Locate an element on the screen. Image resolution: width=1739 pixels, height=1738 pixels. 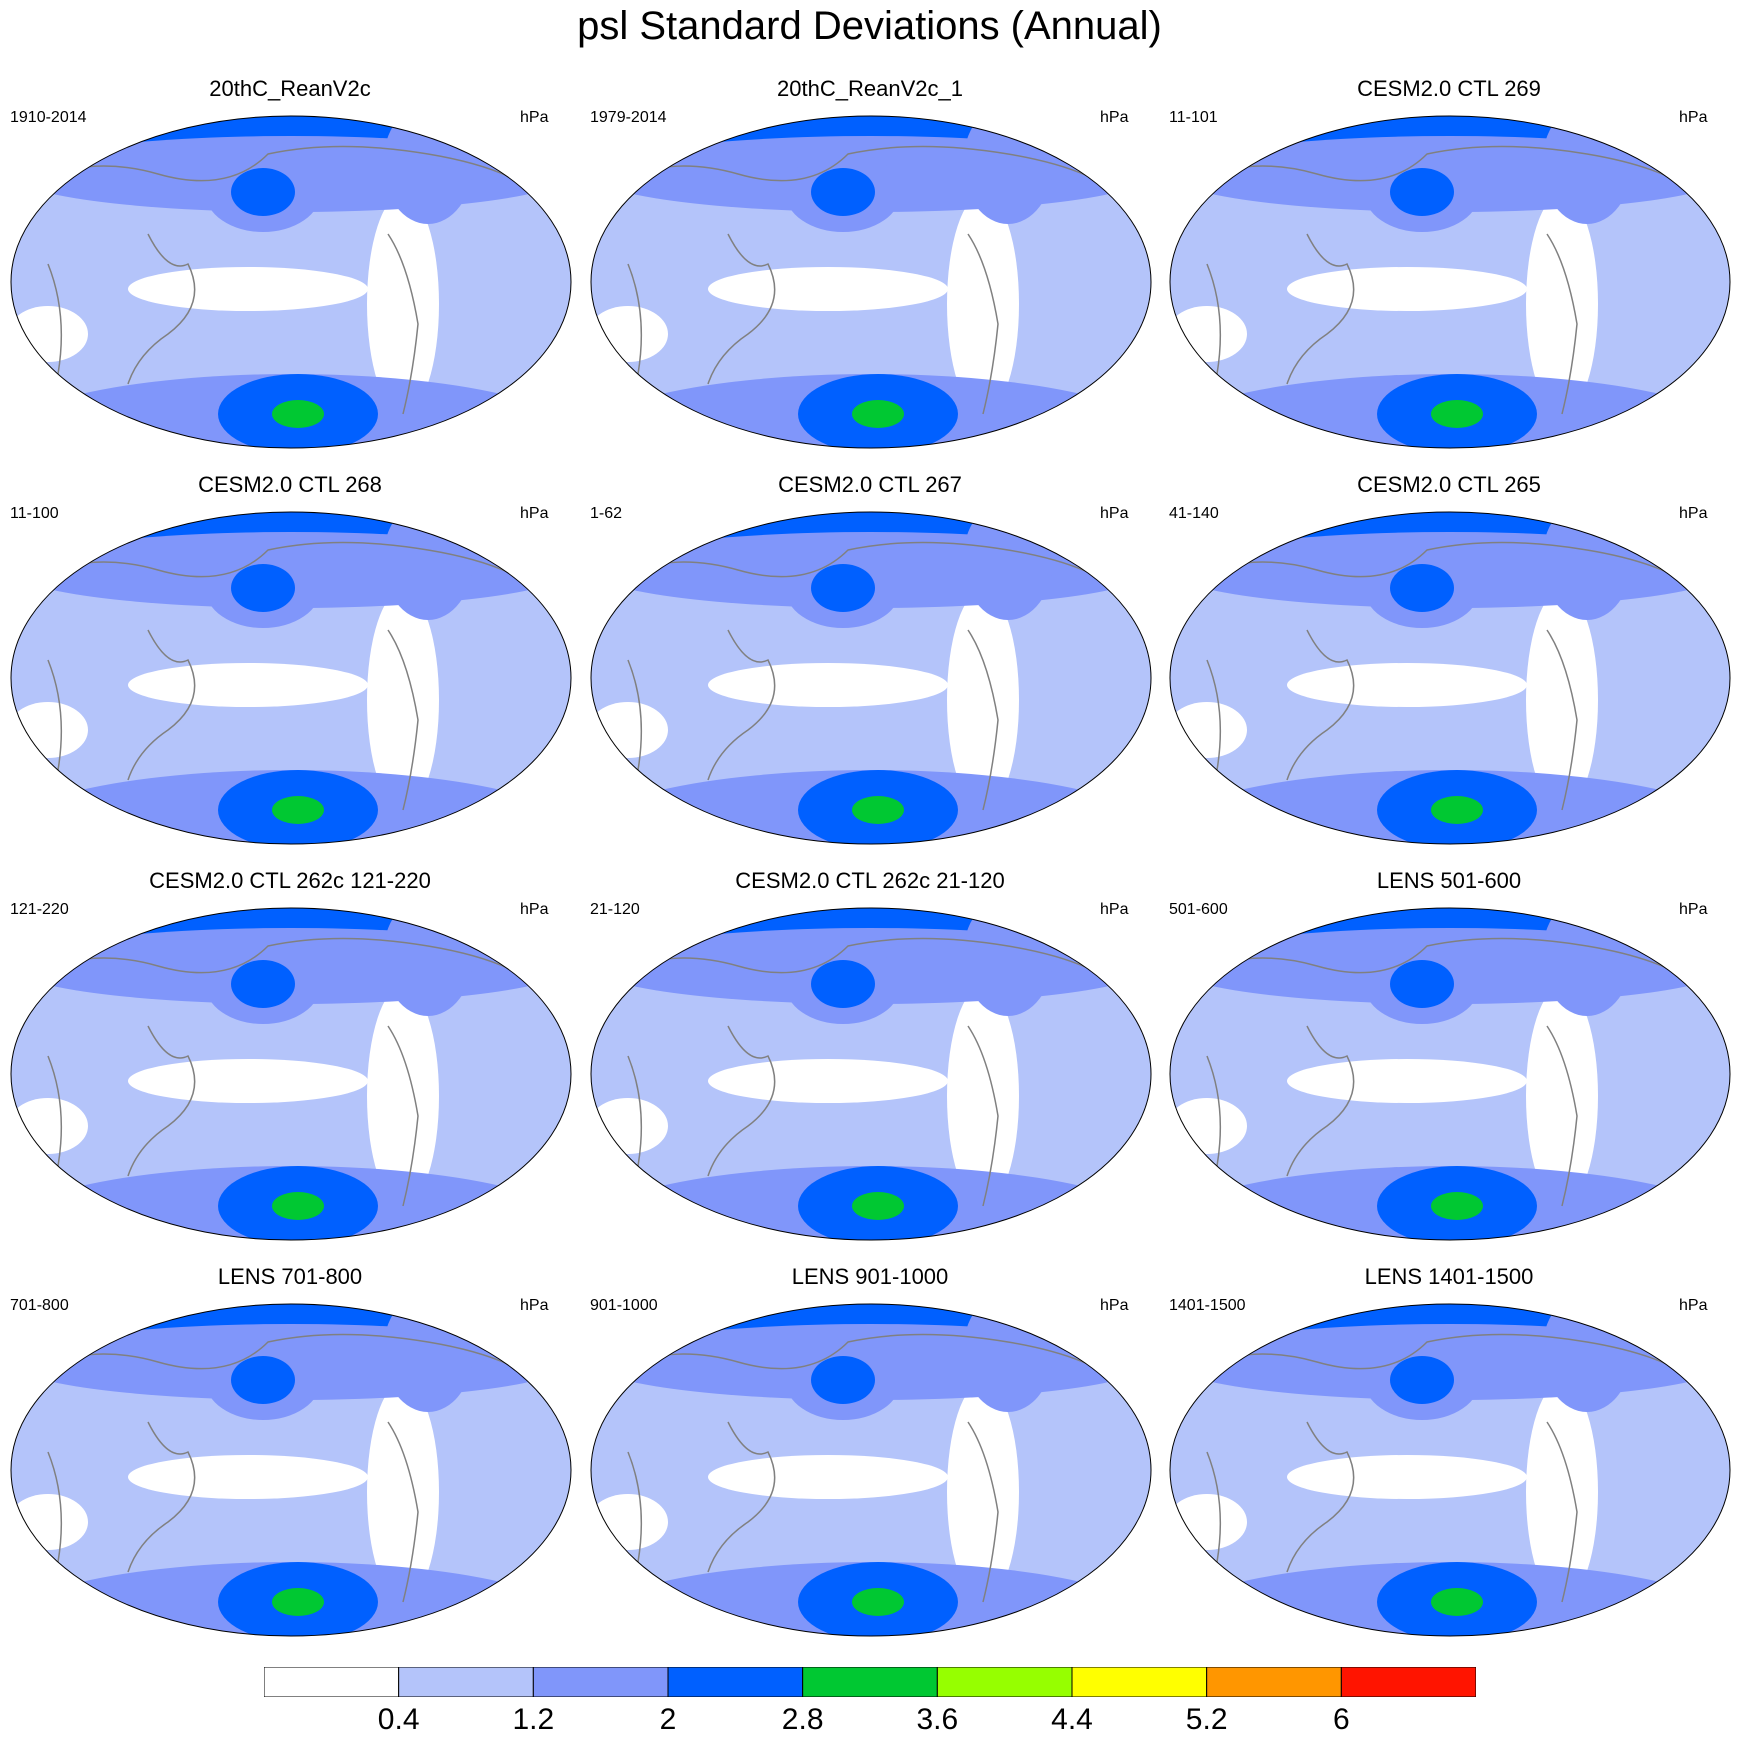
colorbar-tick-label: 4.4 is located at coordinates (1072, 1719).